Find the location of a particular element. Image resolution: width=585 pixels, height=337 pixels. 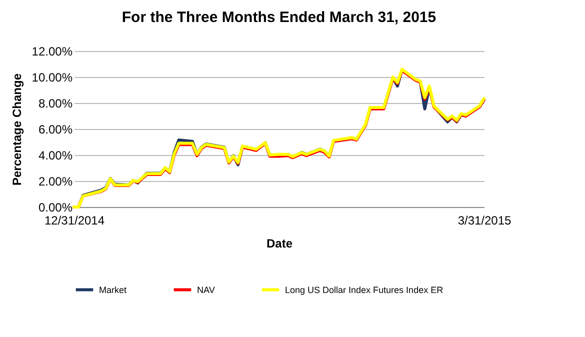

x-tick-label: 3/31/2015 is located at coordinates (485, 221).